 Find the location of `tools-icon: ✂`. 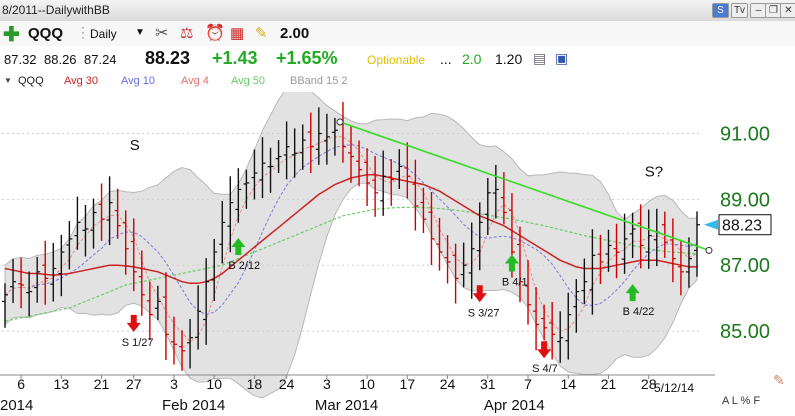

tools-icon: ✂ is located at coordinates (162, 33).